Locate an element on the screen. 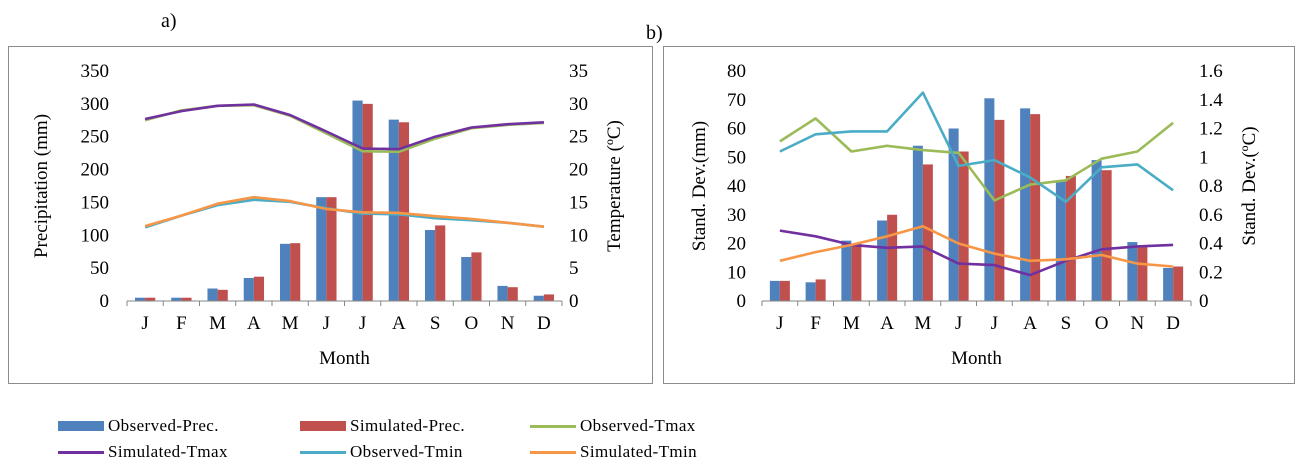  legend-item-simulated-prec: Simulated-Prec. is located at coordinates (382, 426).